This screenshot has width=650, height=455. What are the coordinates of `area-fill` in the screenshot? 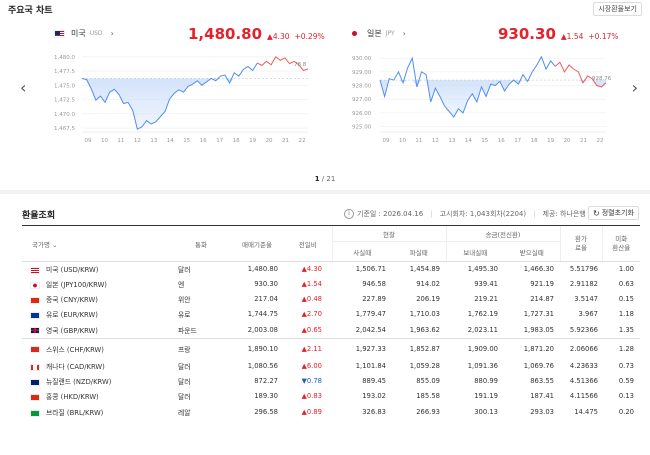 It's located at (493, 98).